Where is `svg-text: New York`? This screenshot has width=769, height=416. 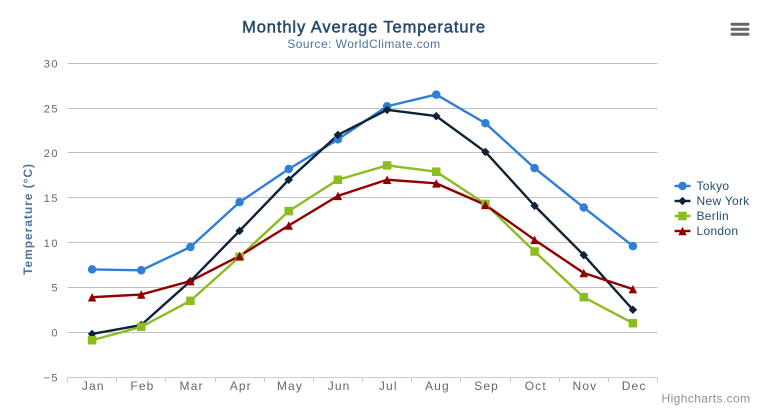
svg-text: New York is located at coordinates (724, 201).